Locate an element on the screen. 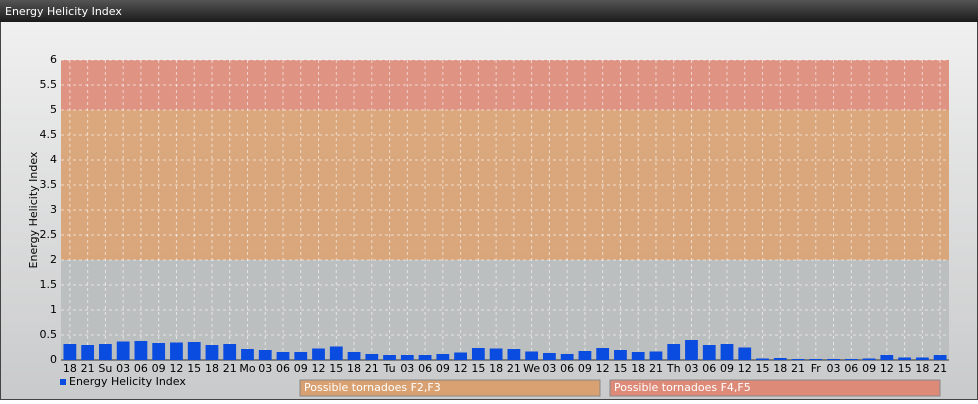  chart-title: Energy Helicity Index is located at coordinates (63, 11).